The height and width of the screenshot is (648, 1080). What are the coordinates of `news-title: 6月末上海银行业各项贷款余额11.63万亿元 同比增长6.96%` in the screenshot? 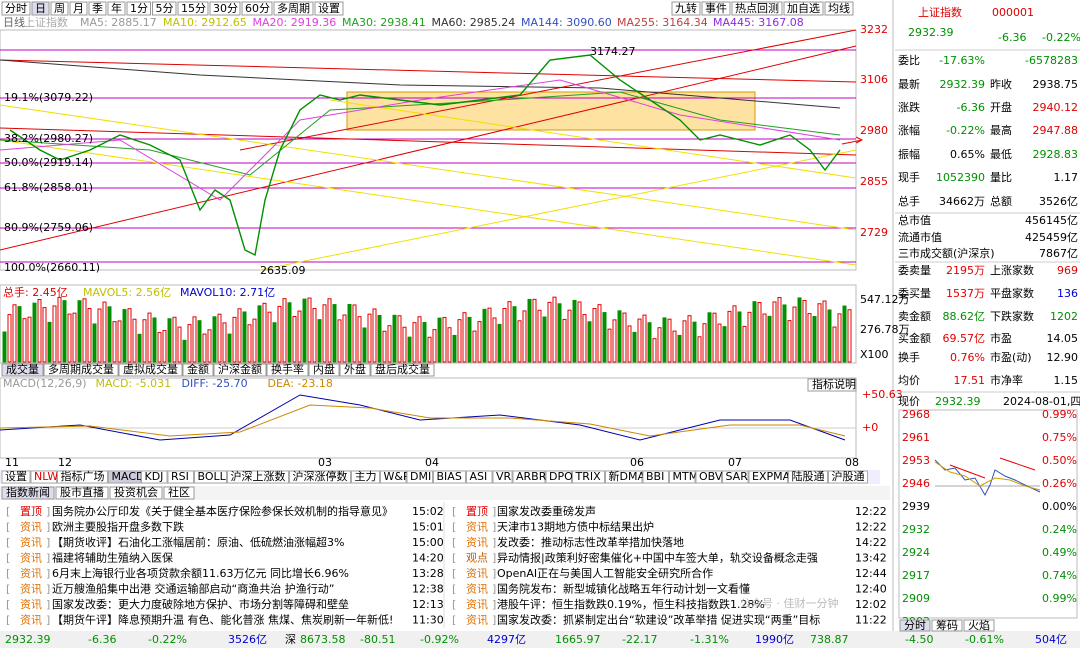 It's located at (200, 573).